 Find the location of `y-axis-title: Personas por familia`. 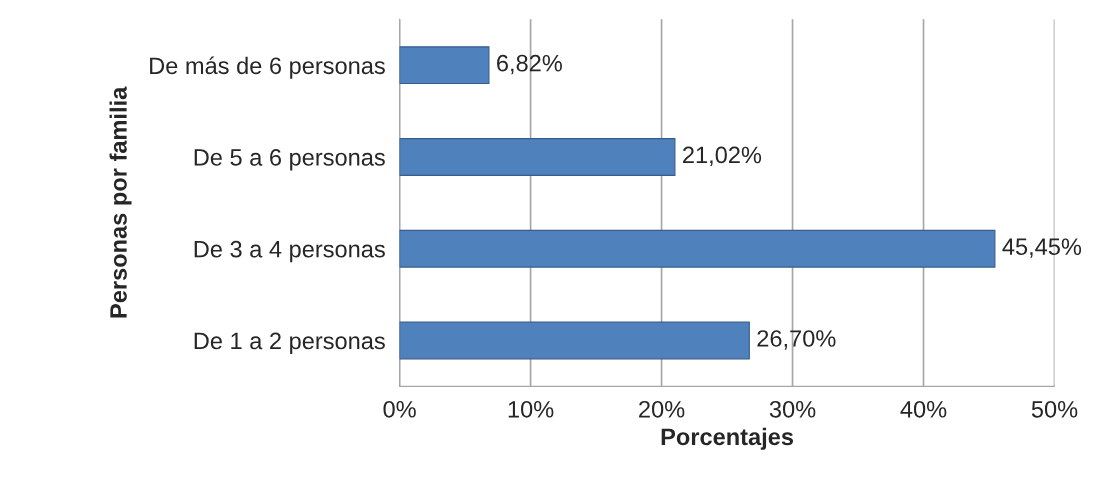

y-axis-title: Personas por familia is located at coordinates (120, 202).